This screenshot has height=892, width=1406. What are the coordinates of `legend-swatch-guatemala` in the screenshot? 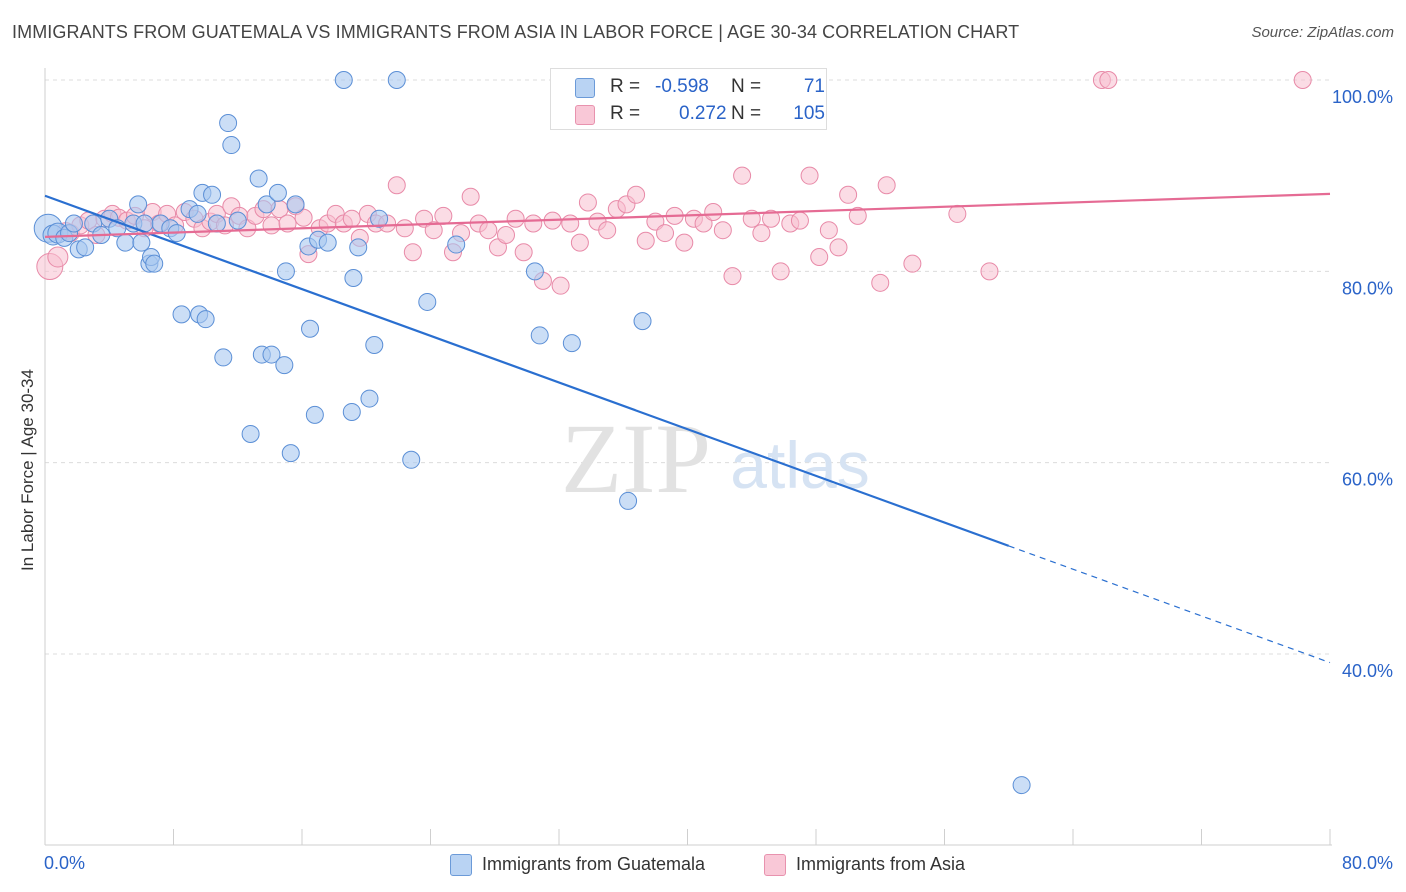 It's located at (585, 88).